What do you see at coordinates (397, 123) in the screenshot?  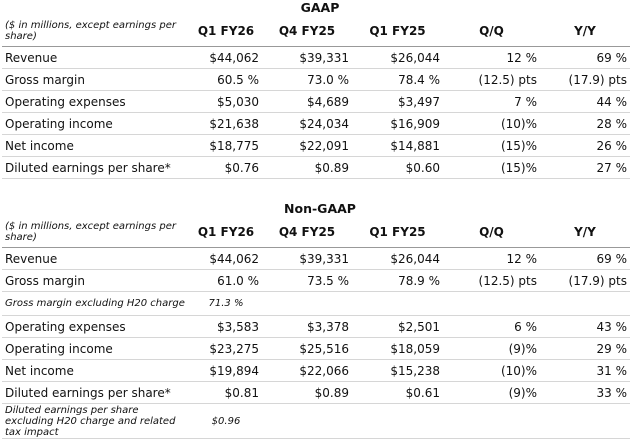 I see `cell: $16,909` at bounding box center [397, 123].